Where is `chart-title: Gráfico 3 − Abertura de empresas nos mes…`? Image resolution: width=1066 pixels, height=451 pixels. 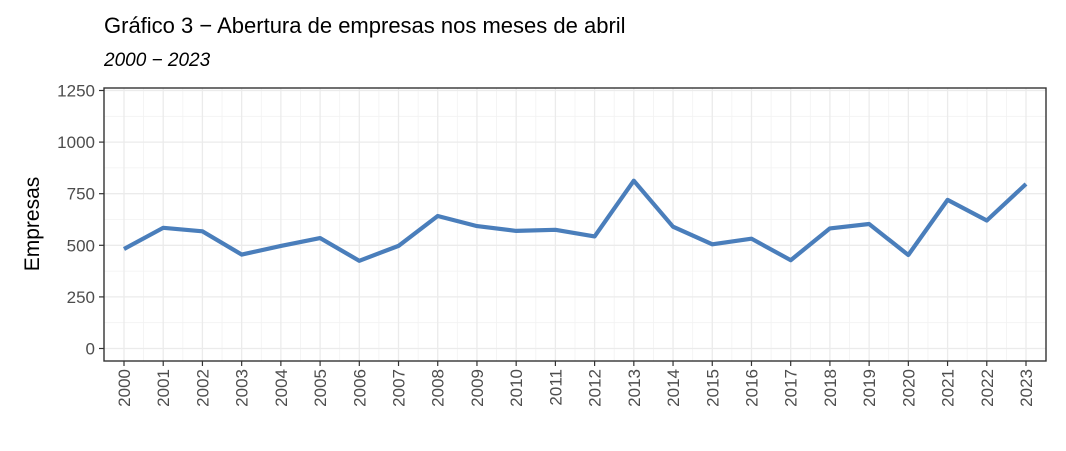 chart-title: Gráfico 3 − Abertura de empresas nos mes… is located at coordinates (365, 25).